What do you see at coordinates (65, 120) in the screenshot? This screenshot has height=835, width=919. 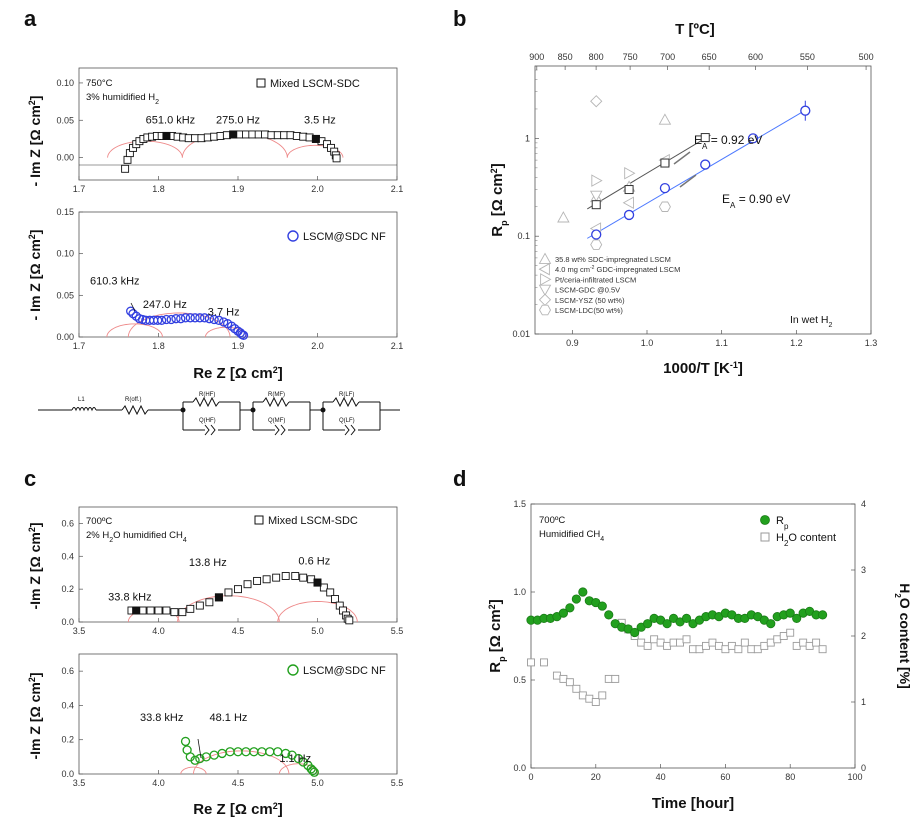 I see `y-tick-label: 0.05` at bounding box center [65, 120].